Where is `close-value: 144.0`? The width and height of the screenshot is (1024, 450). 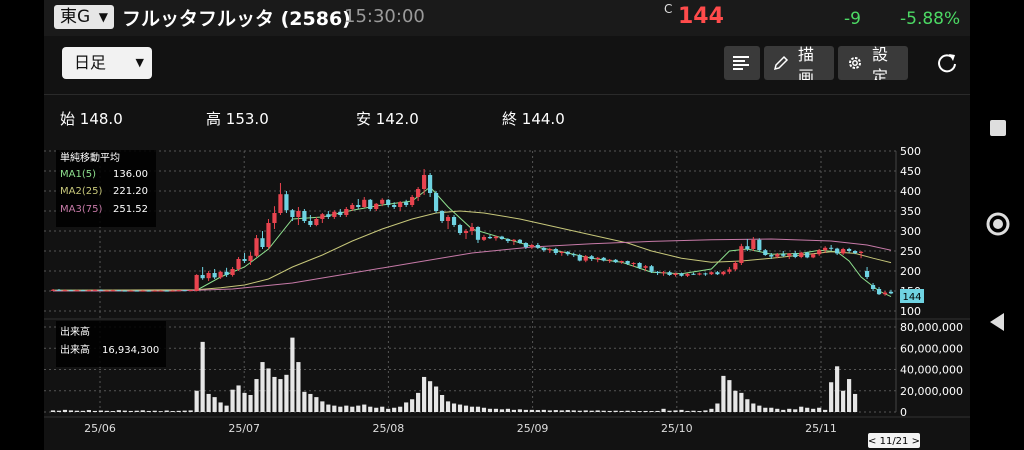
close-value: 144.0 is located at coordinates (543, 119).